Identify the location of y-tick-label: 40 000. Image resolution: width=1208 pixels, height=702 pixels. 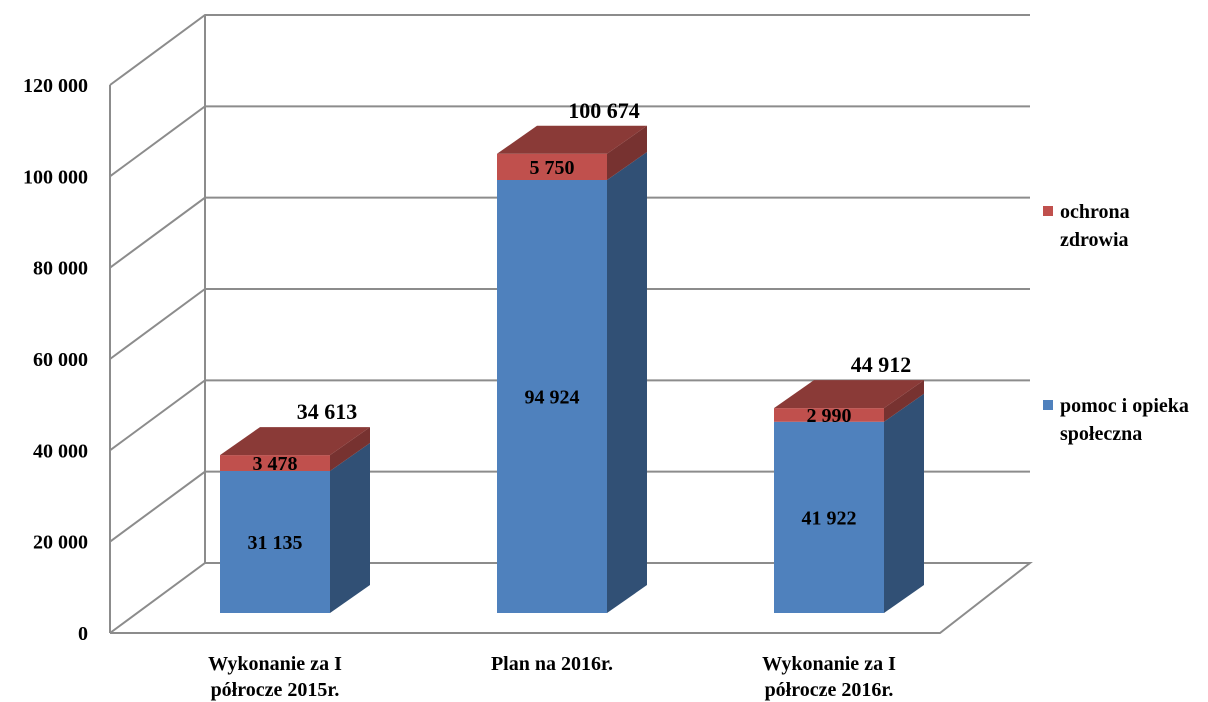
(60, 451).